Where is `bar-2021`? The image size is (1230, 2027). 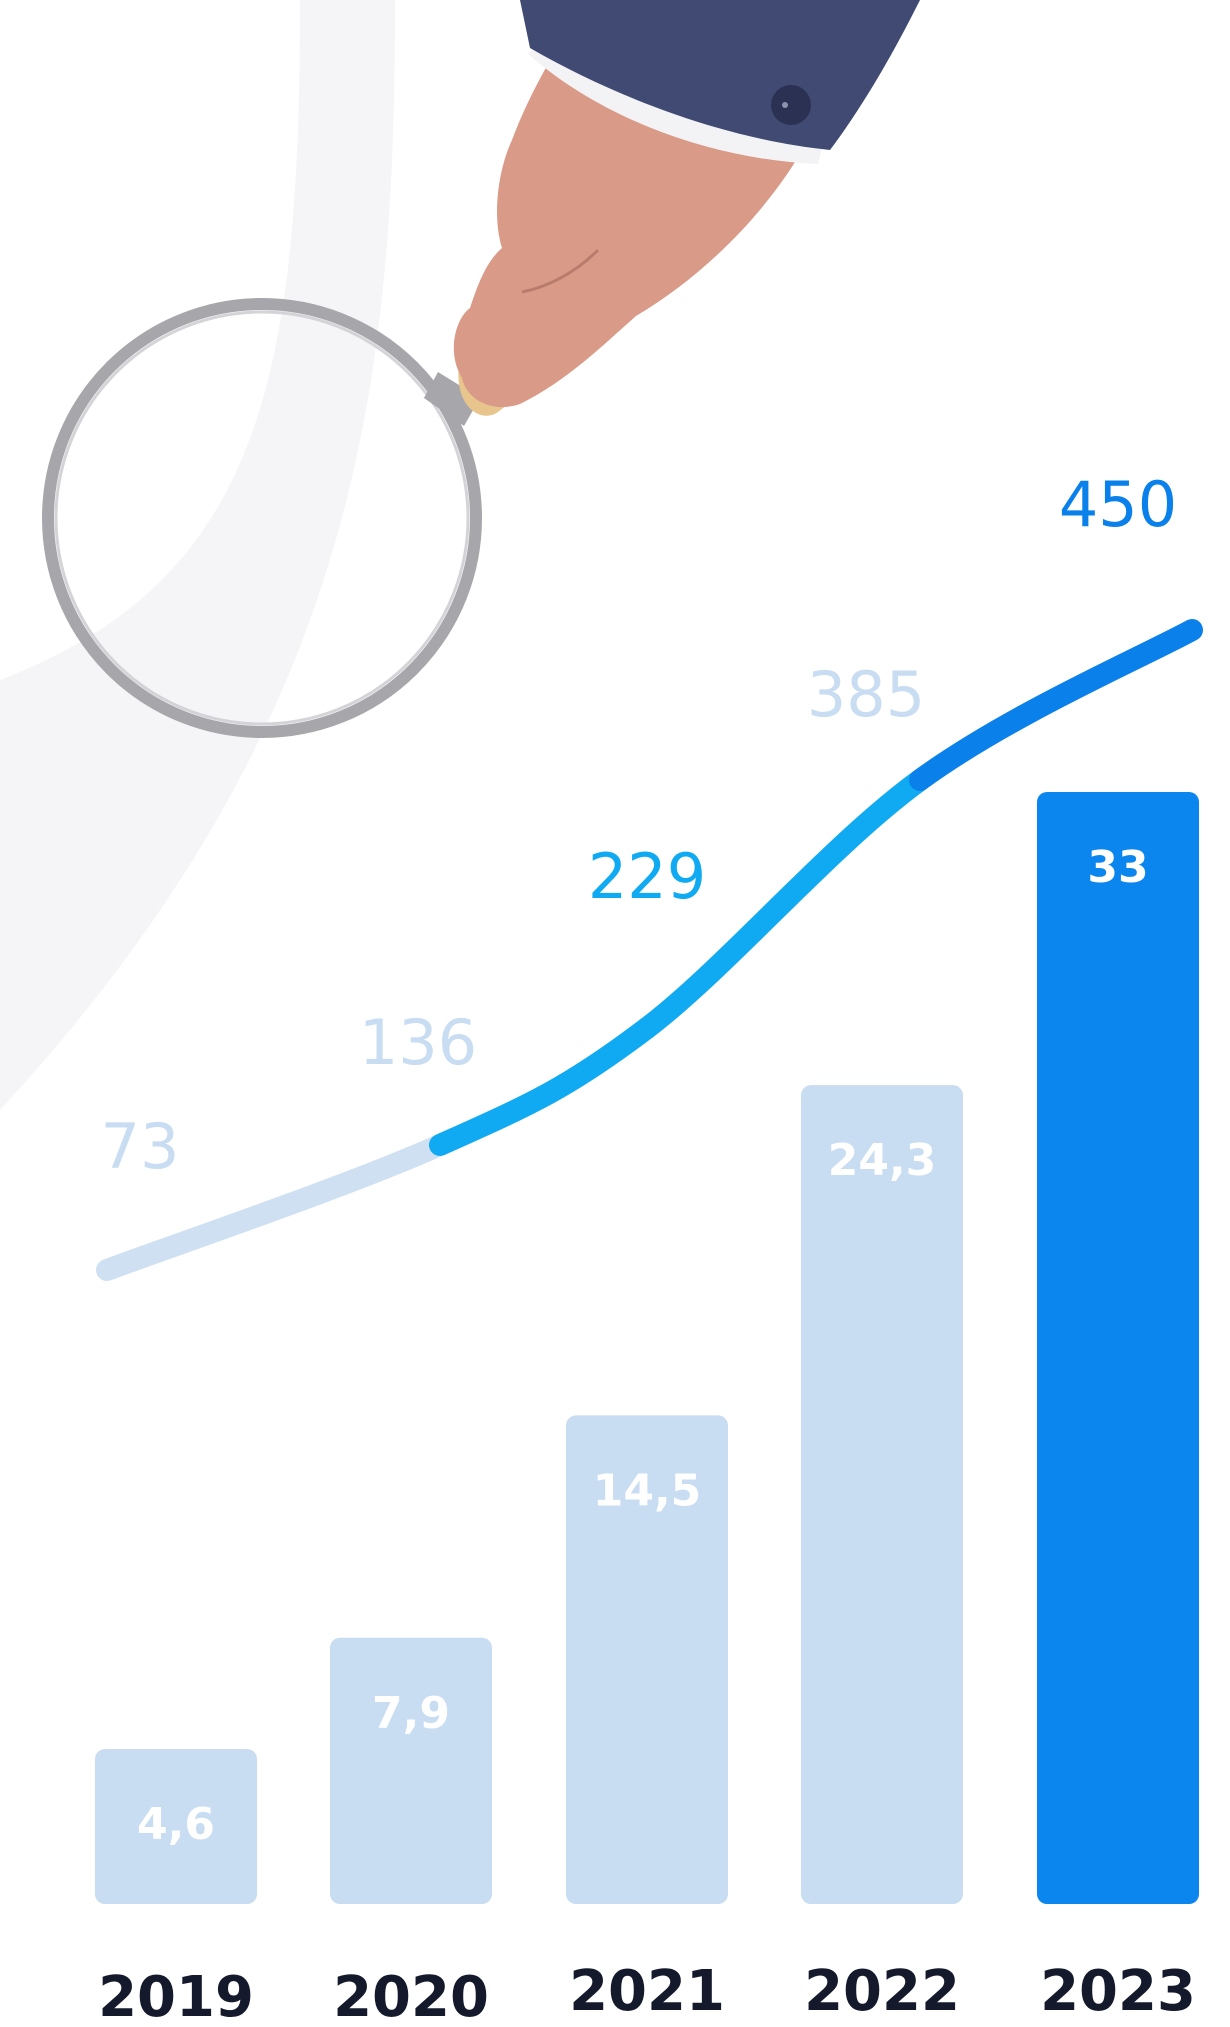 bar-2021 is located at coordinates (647, 1659).